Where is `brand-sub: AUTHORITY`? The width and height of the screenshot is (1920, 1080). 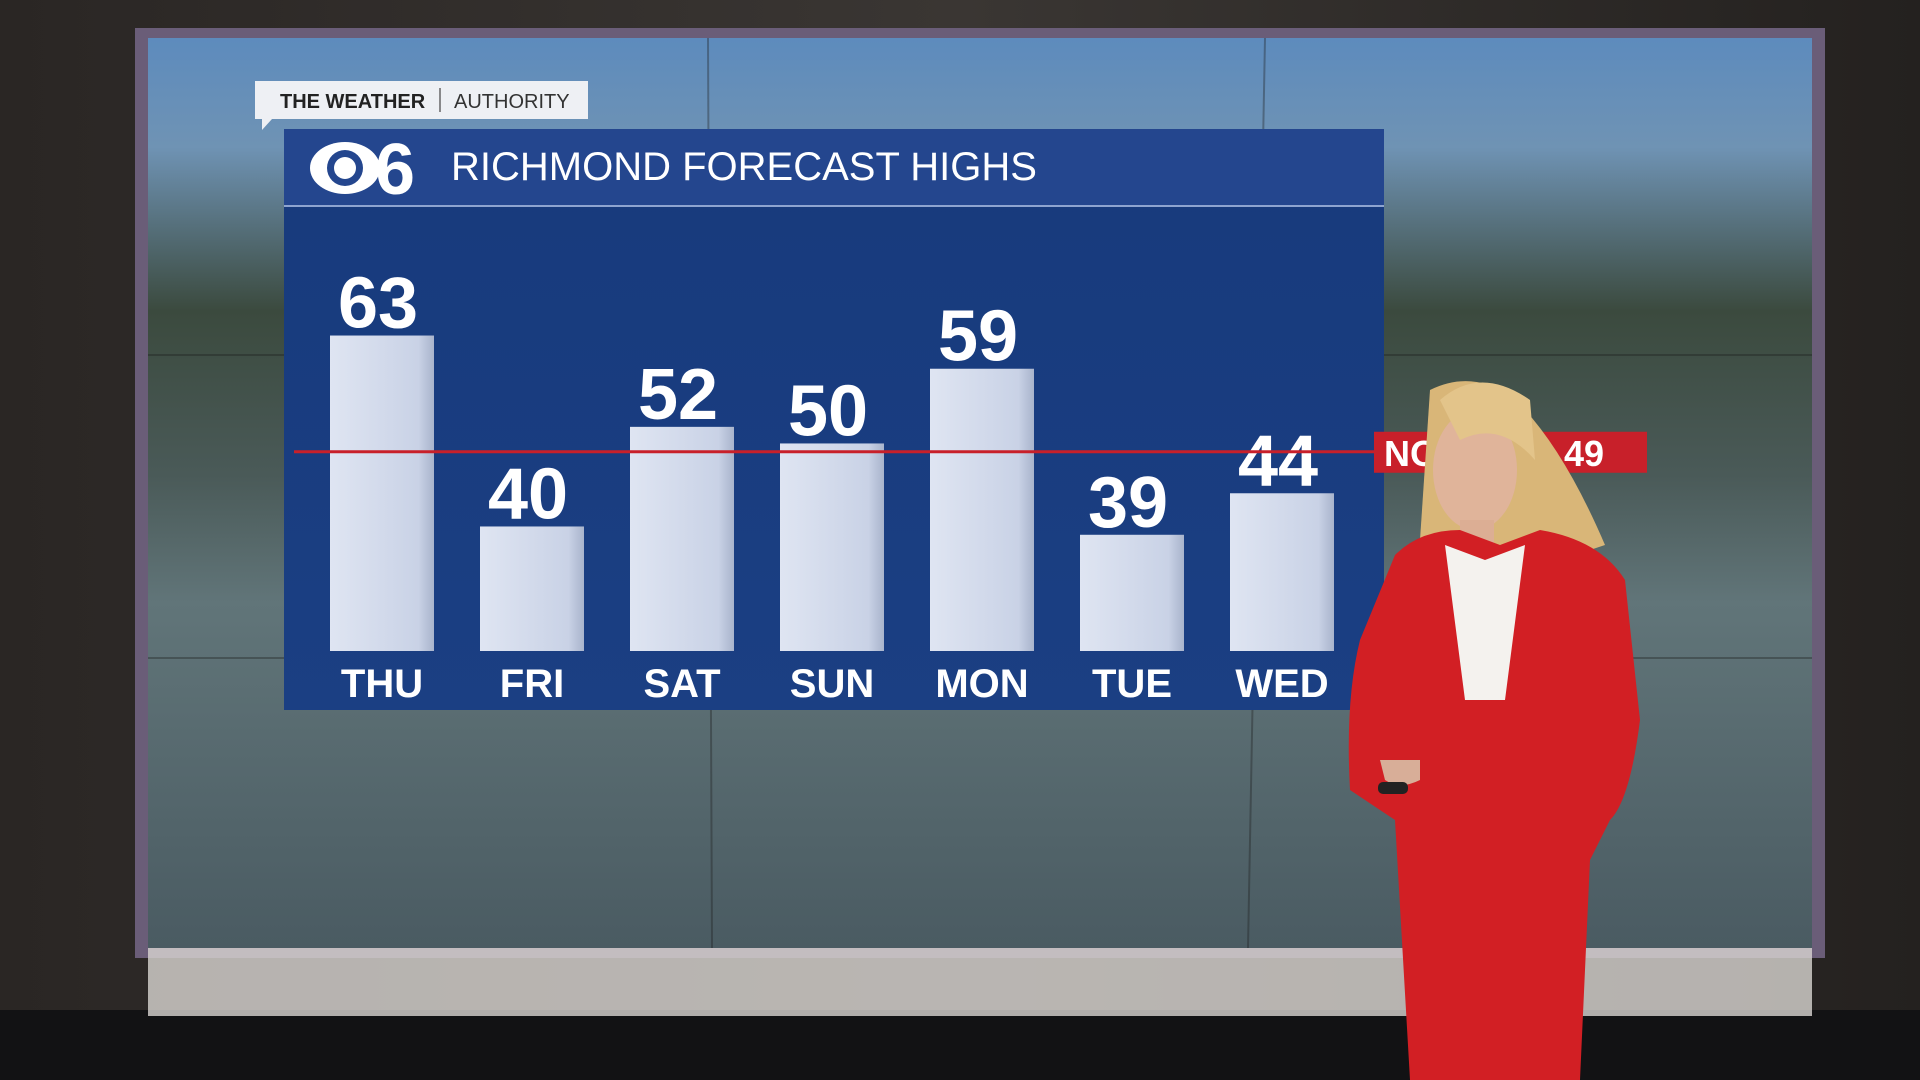
brand-sub: AUTHORITY is located at coordinates (512, 102).